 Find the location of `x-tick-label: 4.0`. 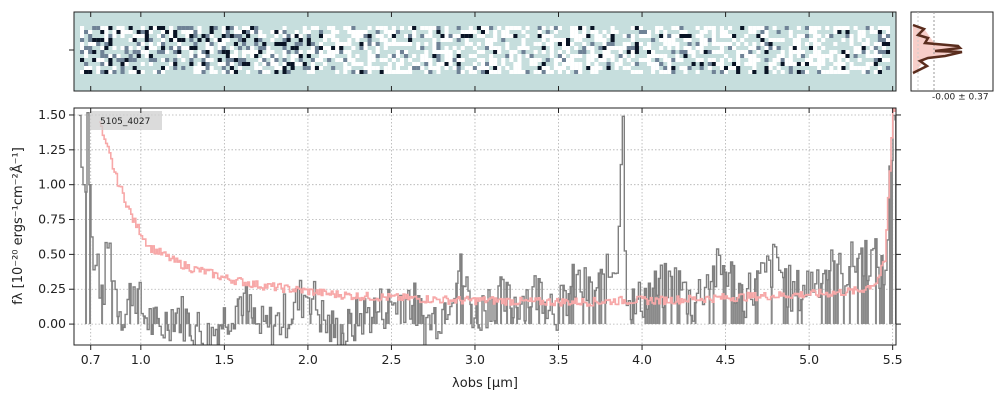

x-tick-label: 4.0 is located at coordinates (642, 359).